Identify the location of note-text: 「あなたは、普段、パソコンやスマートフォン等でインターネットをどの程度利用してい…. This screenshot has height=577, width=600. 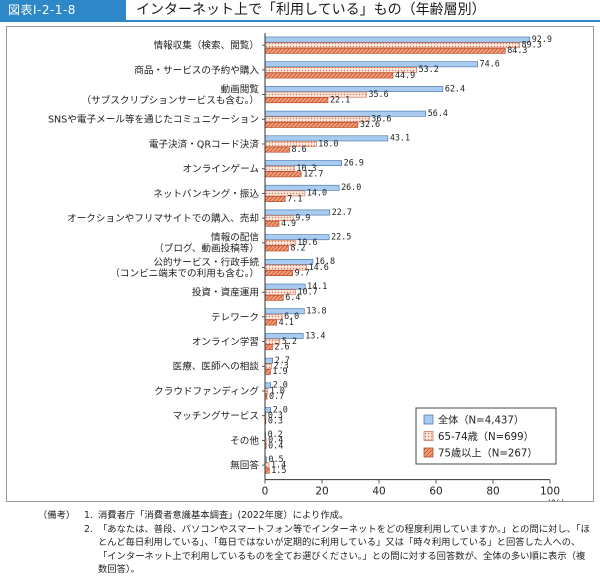
(344, 549).